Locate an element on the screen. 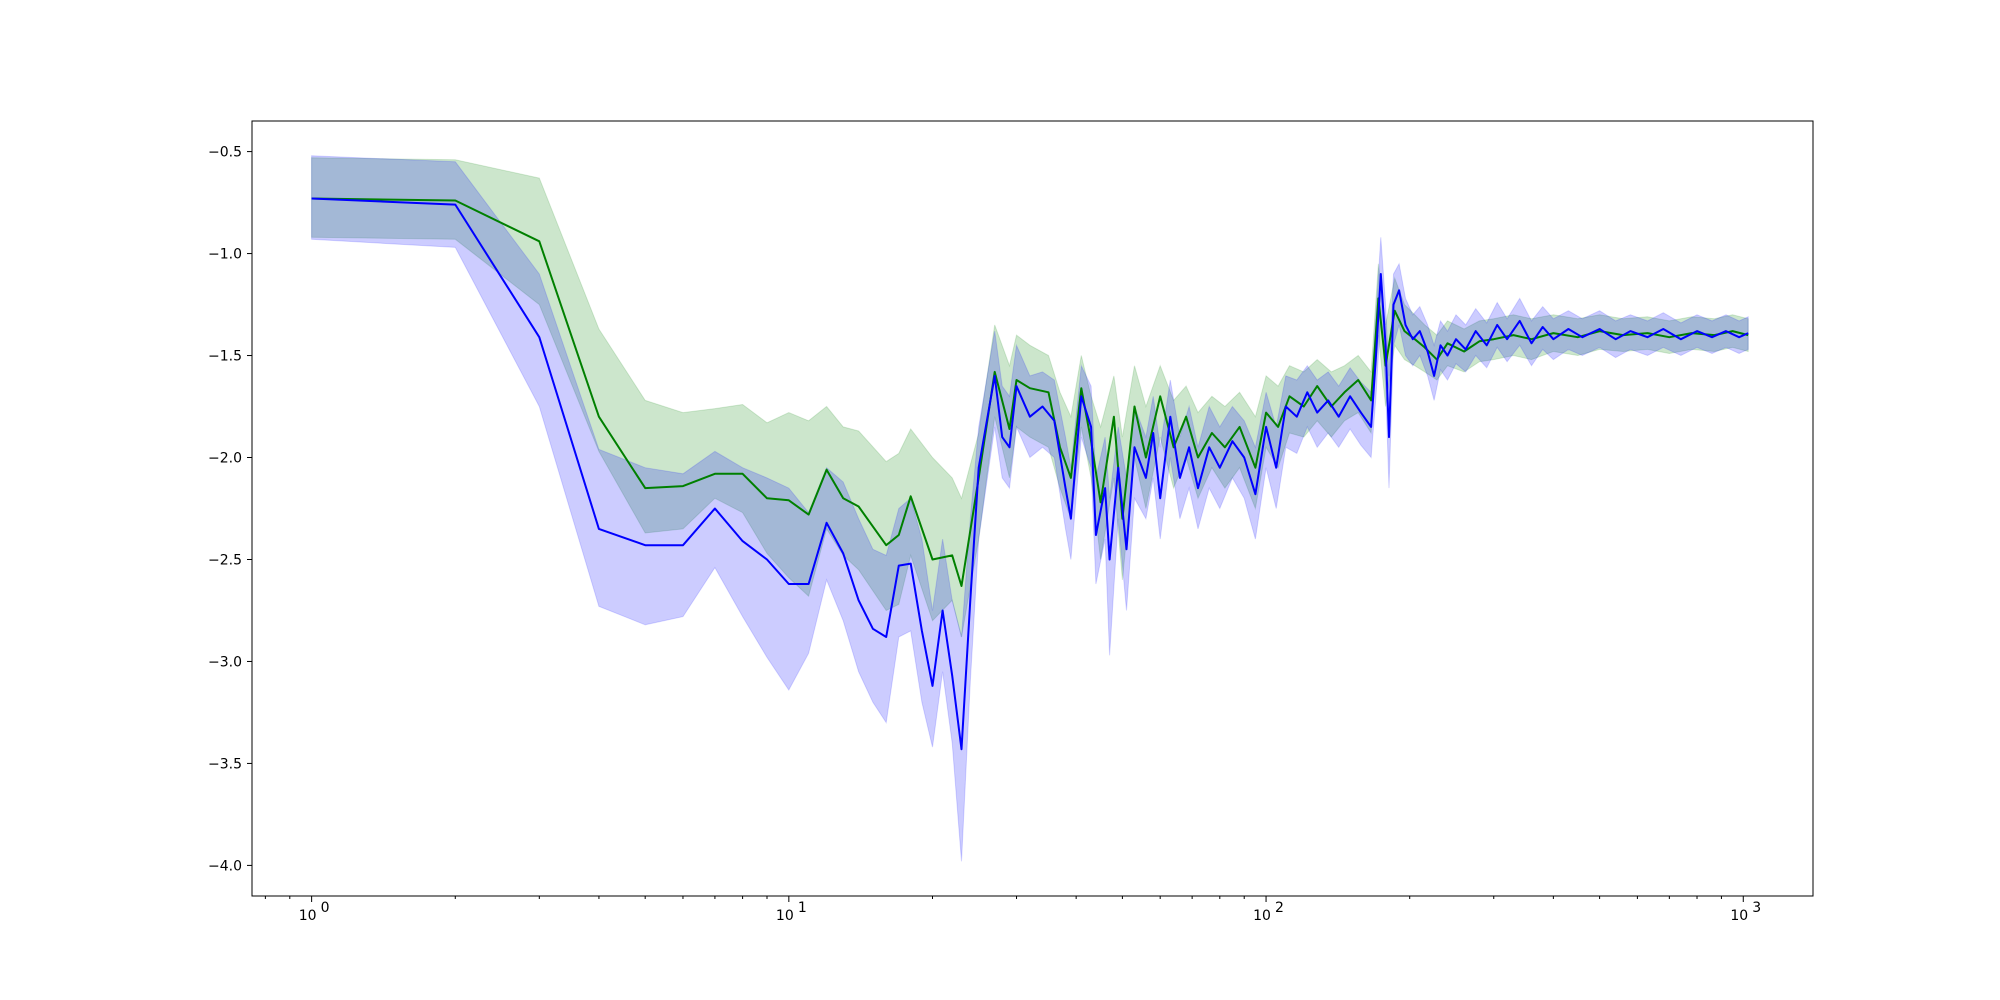  y-tick-label: −2.0 is located at coordinates (225, 459).